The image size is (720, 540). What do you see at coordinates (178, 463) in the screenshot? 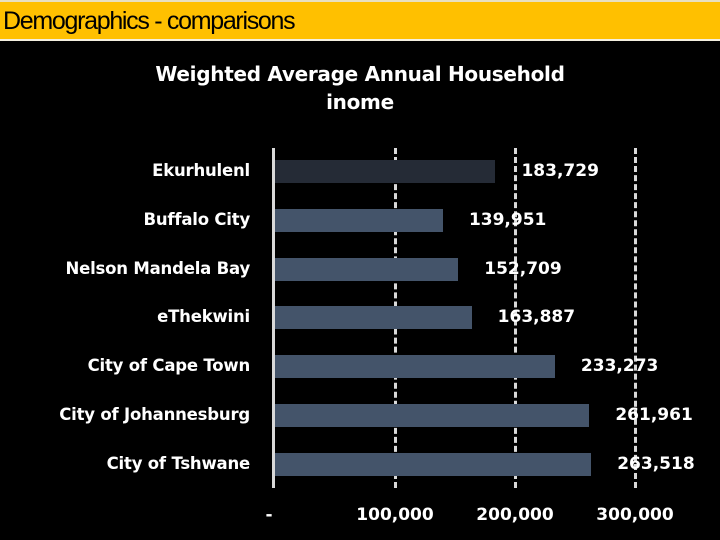
I see `category-label: City of Tshwane` at bounding box center [178, 463].